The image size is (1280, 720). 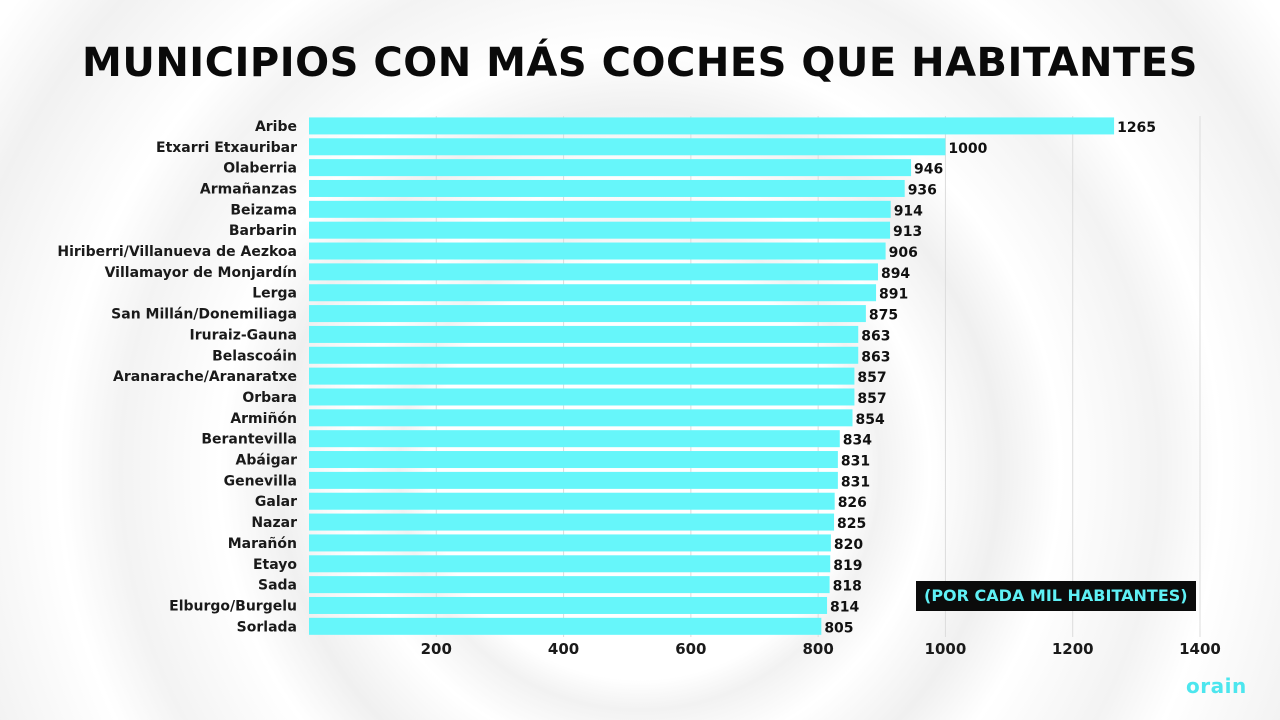 I want to click on category-label: Berantevilla, so click(x=249, y=440).